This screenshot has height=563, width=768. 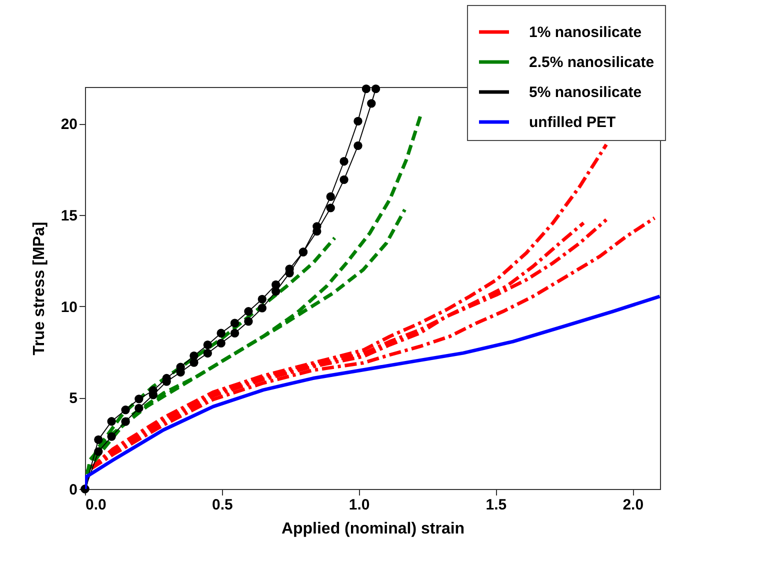 I want to click on y-tick-label: 15, so click(x=69, y=215).